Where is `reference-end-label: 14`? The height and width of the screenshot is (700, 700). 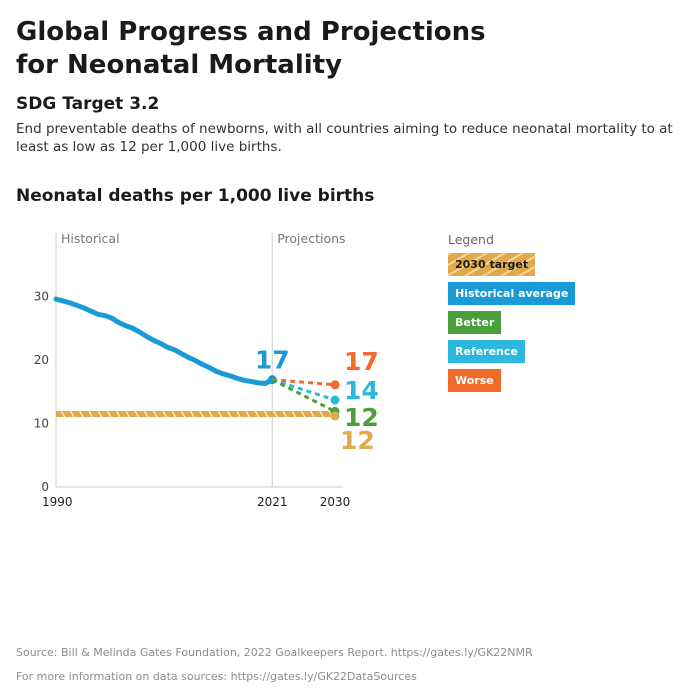
reference-end-label: 14 is located at coordinates (361, 390).